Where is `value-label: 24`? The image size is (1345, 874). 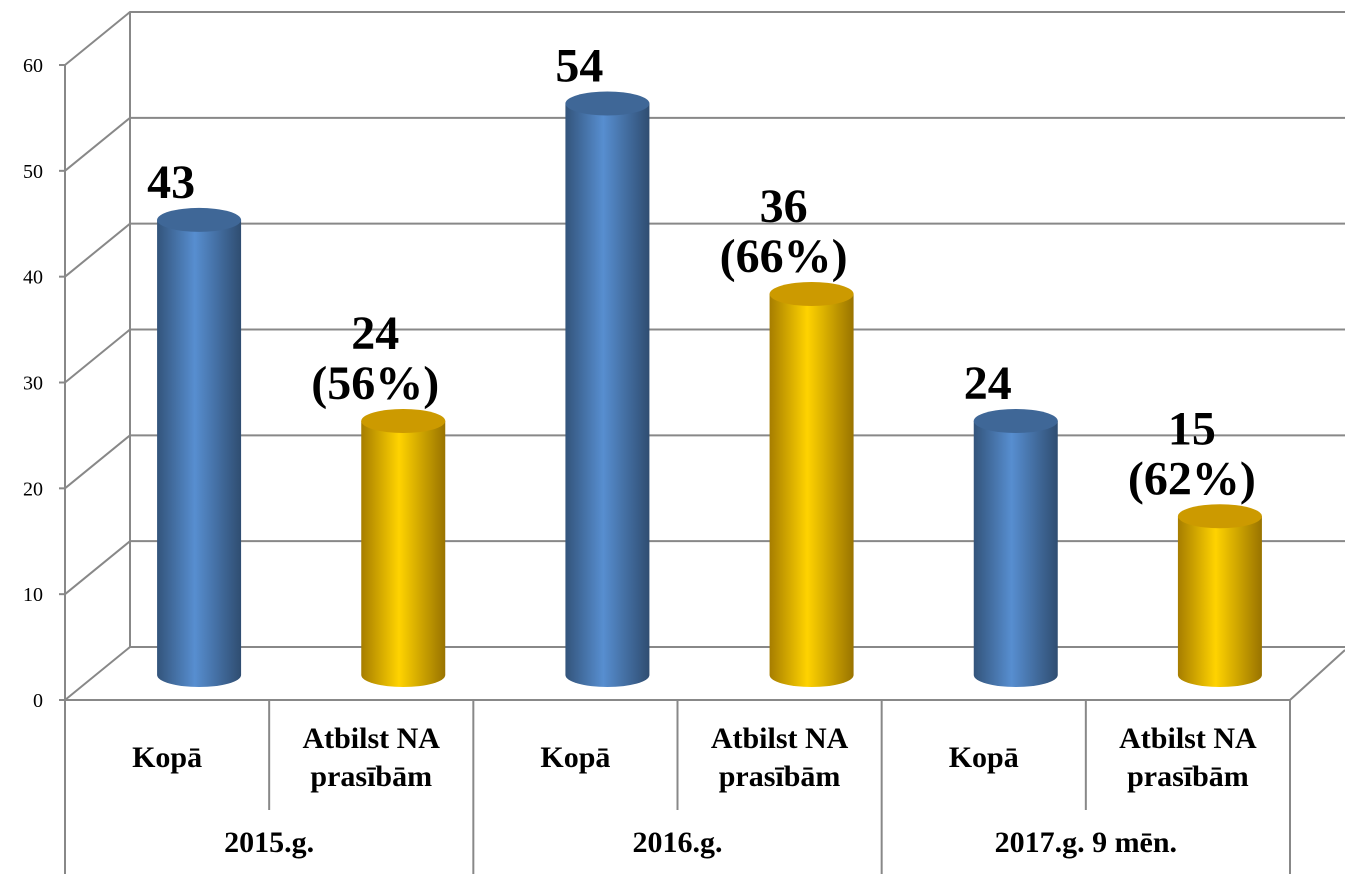 value-label: 24 is located at coordinates (988, 383).